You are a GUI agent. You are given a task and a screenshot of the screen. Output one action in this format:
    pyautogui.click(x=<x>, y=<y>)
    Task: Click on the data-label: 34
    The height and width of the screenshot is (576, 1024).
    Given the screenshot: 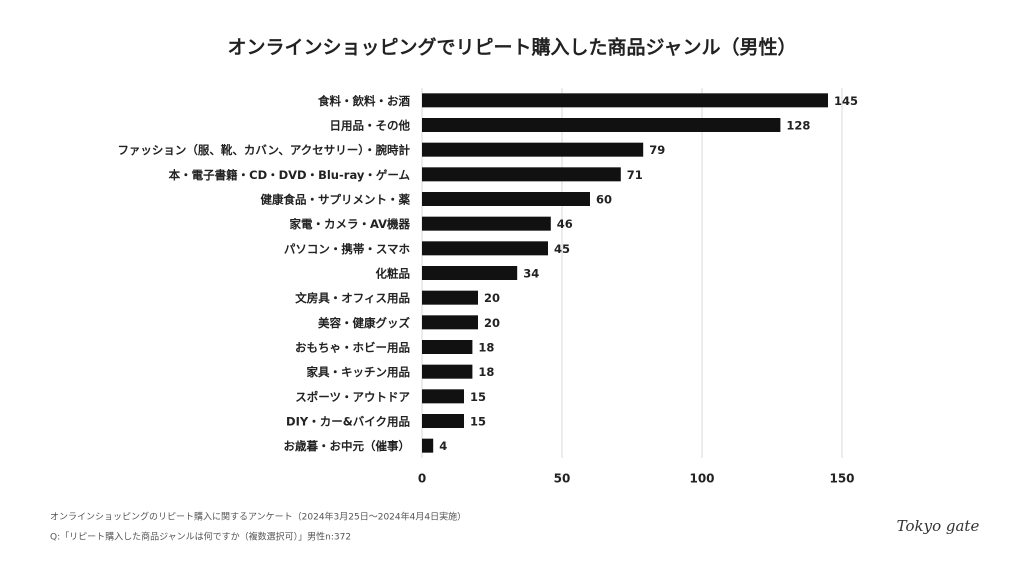 What is the action you would take?
    pyautogui.click(x=531, y=274)
    